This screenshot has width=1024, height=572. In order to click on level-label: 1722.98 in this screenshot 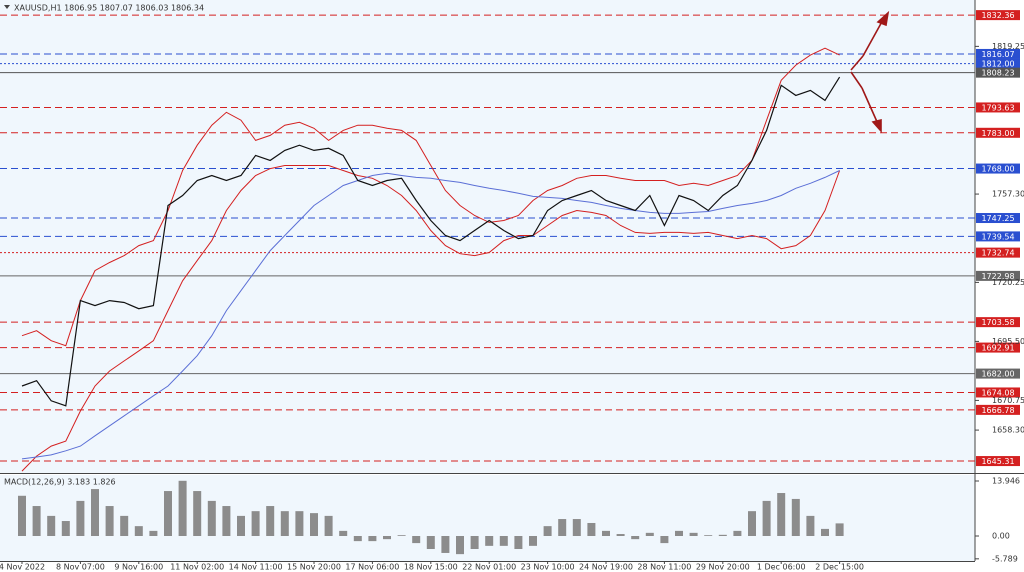, I will do `click(997, 276)`.